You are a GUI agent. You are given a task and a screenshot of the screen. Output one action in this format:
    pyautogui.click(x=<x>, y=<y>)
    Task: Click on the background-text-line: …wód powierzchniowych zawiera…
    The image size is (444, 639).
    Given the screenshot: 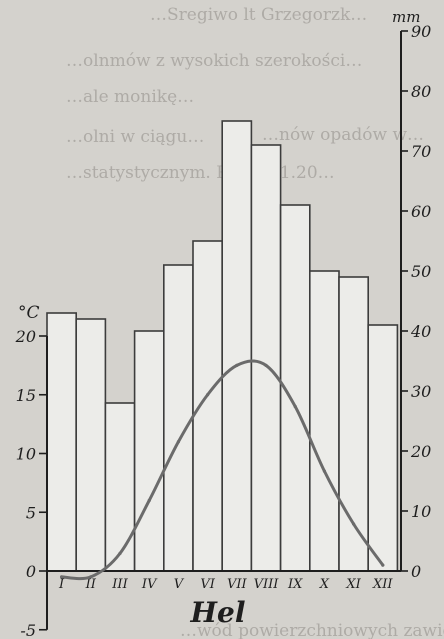 What is the action you would take?
    pyautogui.click(x=312, y=630)
    